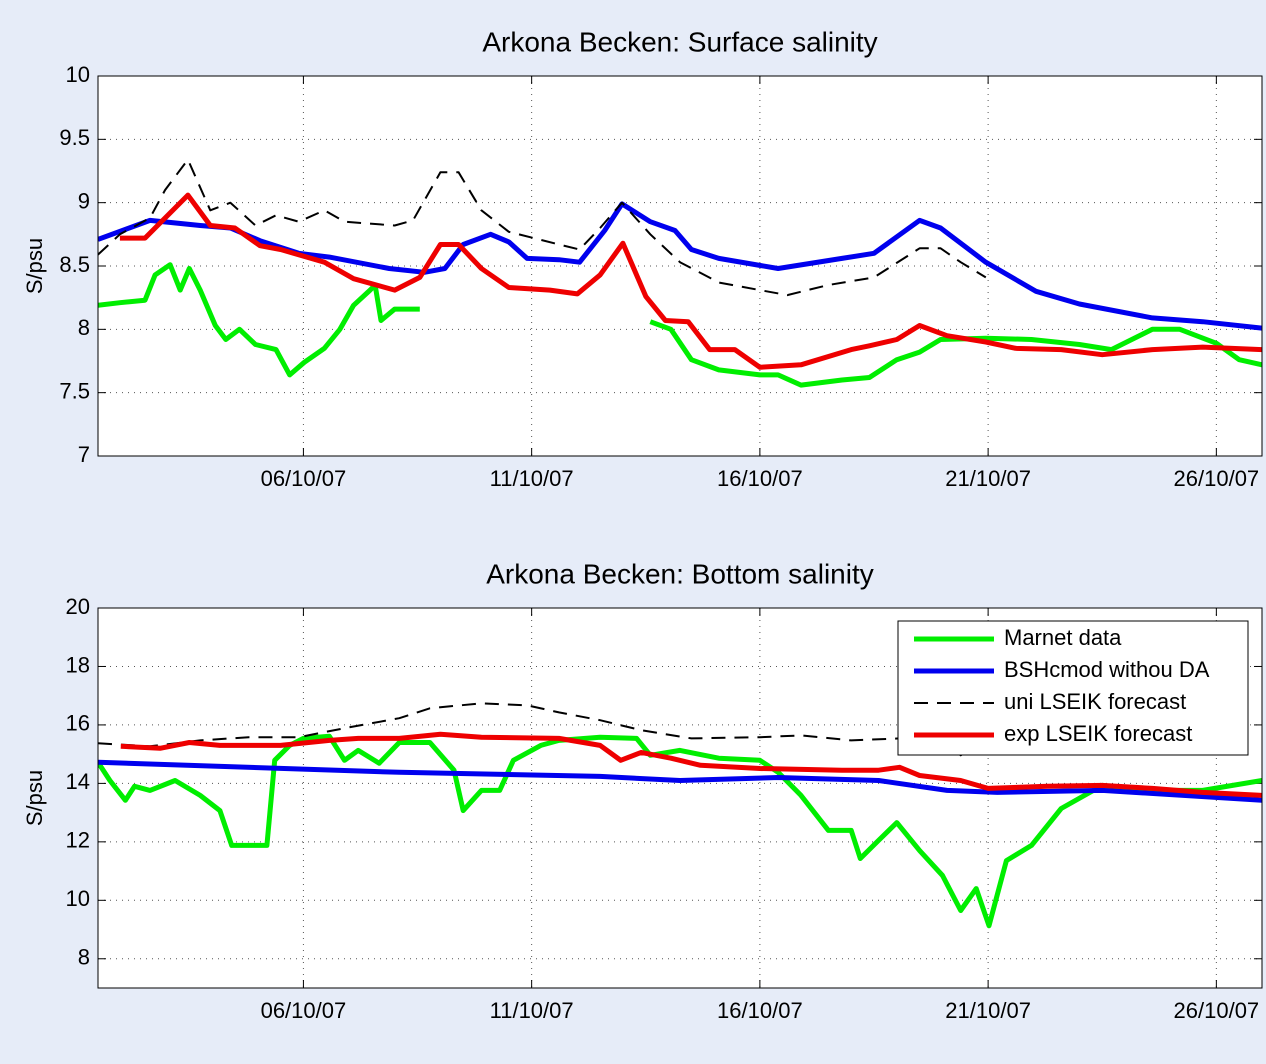 This screenshot has width=1266, height=1064. What do you see at coordinates (1107, 669) in the screenshot?
I see `legend-label: BSHcmod withou DA` at bounding box center [1107, 669].